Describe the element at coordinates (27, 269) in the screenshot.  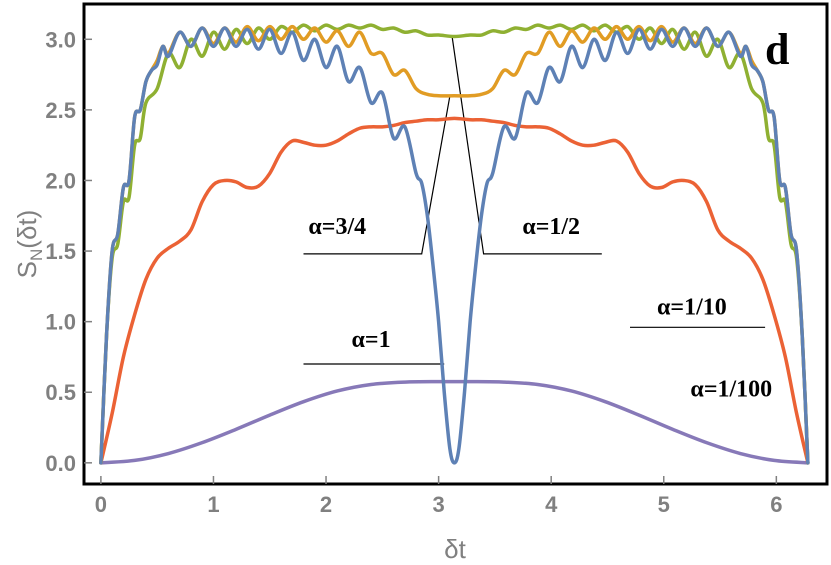
I see `y-axis-title-main: S` at that location.